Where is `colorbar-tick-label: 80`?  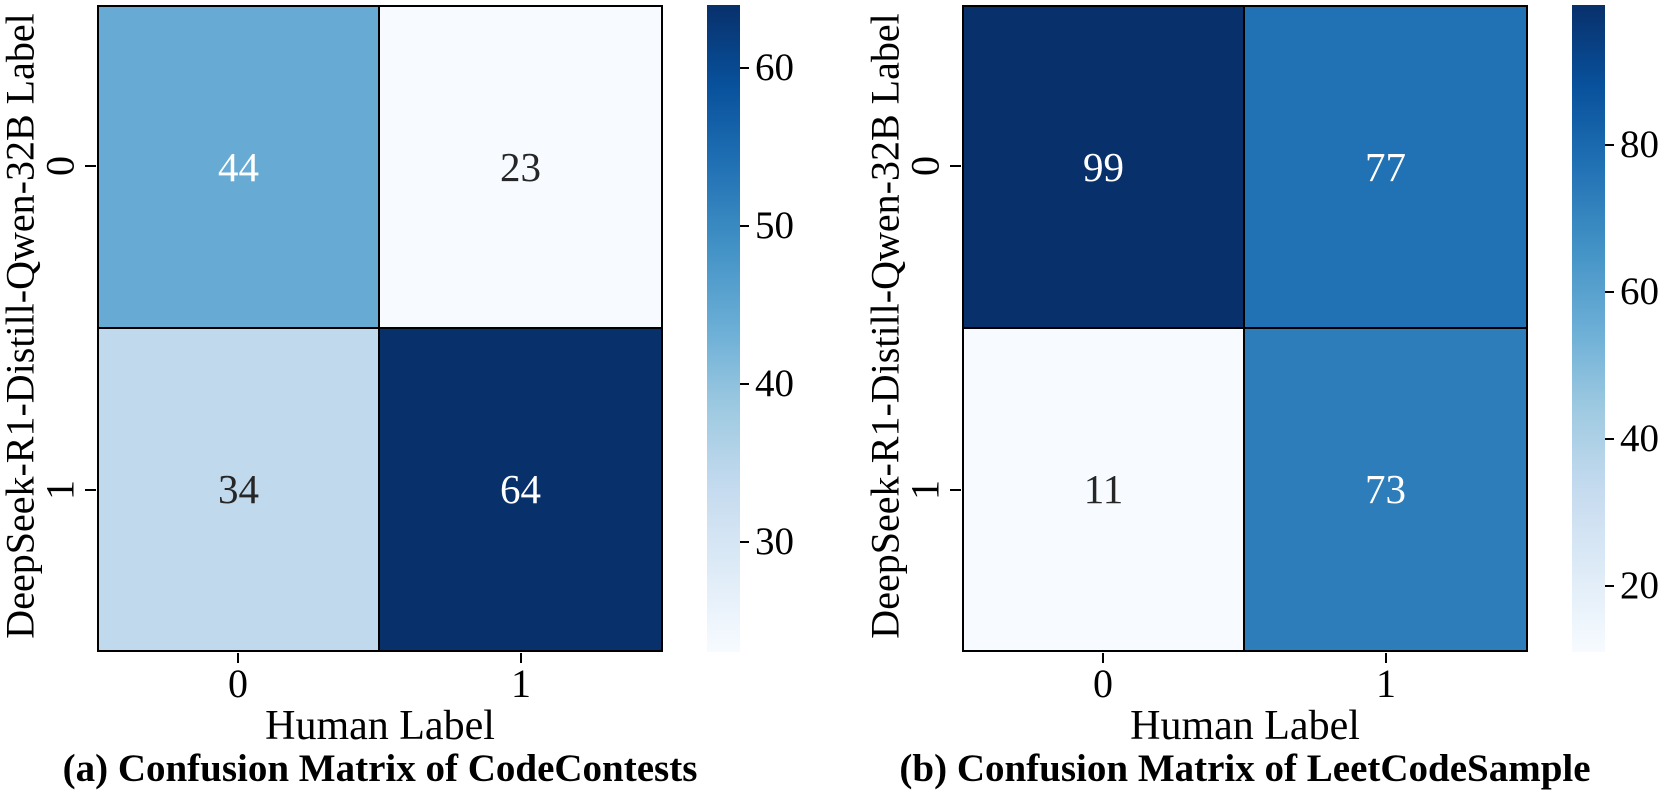
colorbar-tick-label: 80 is located at coordinates (1639, 144).